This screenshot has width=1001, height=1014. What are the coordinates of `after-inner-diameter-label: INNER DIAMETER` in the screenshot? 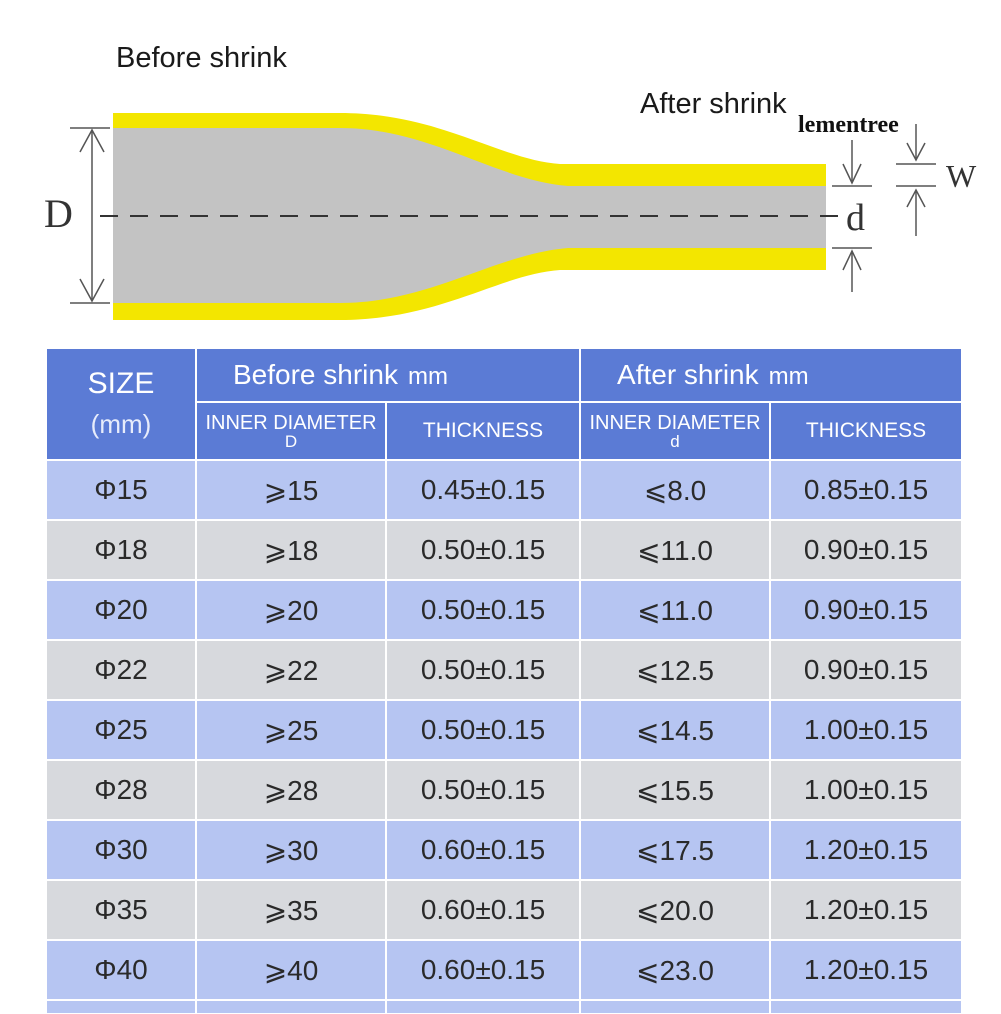 It's located at (675, 422).